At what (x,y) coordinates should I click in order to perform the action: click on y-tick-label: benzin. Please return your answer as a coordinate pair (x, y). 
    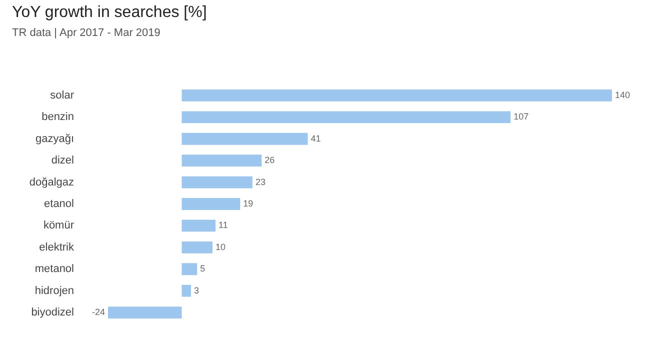
    Looking at the image, I should click on (58, 117).